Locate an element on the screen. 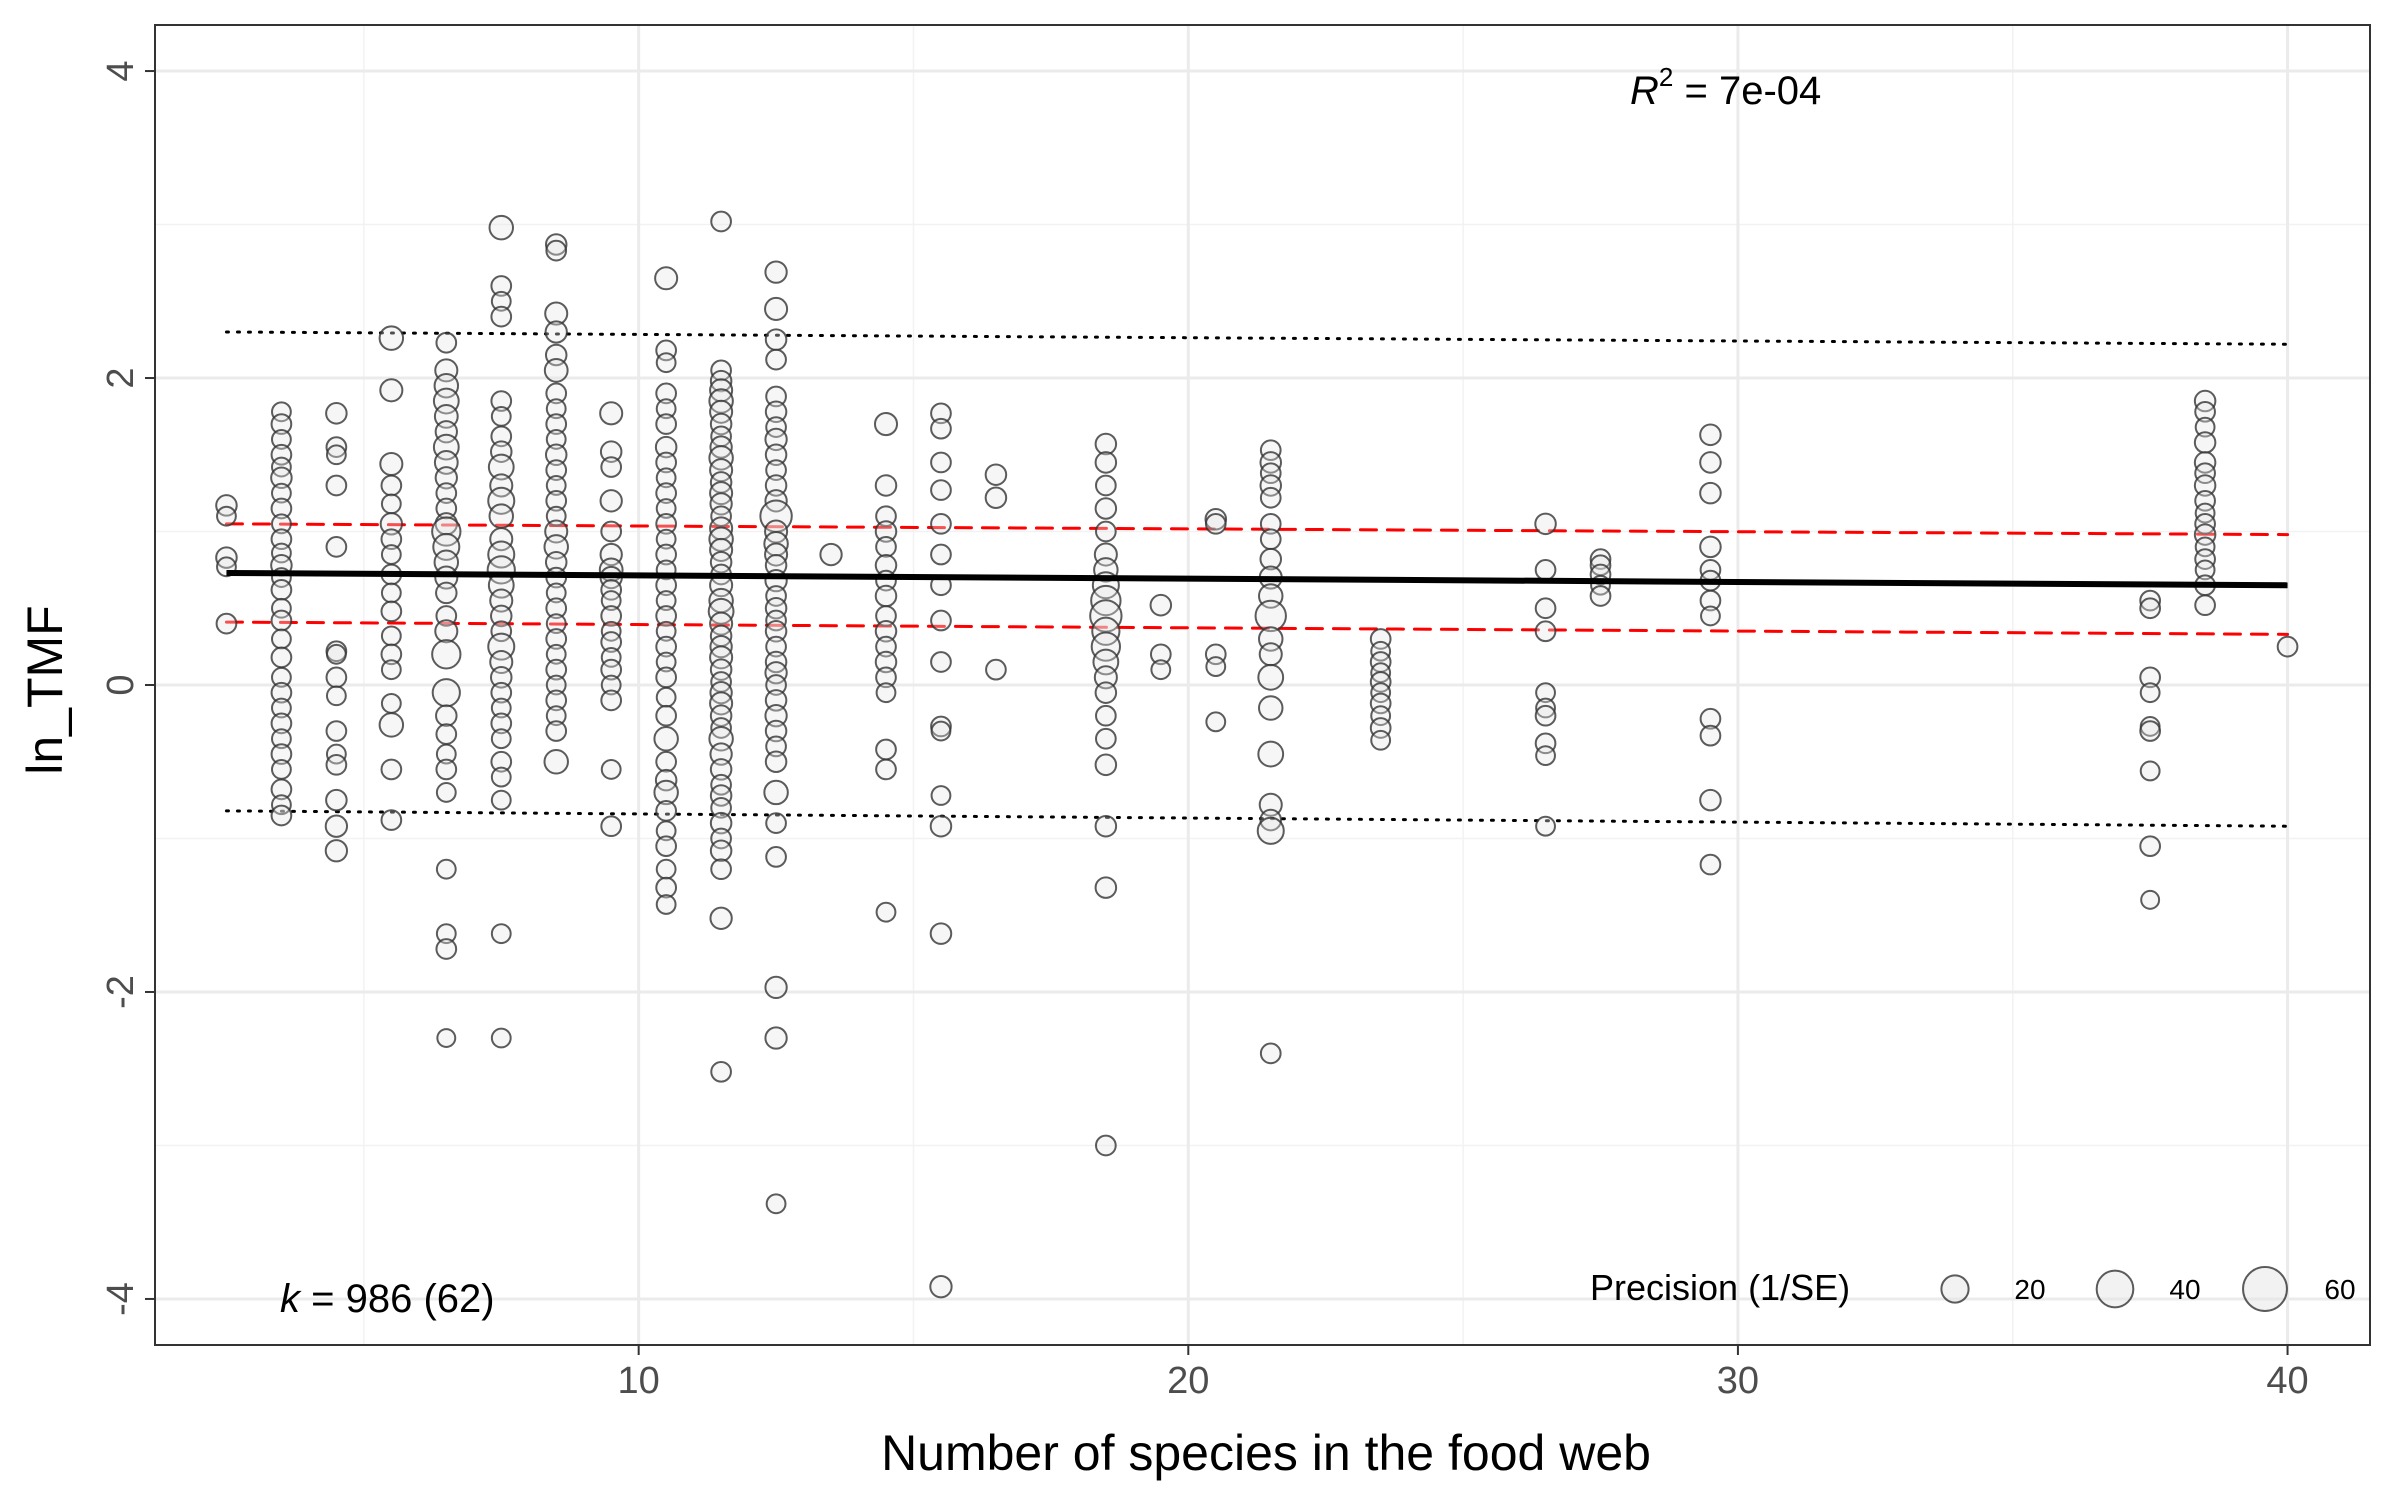 The width and height of the screenshot is (2400, 1505). regression-line is located at coordinates (1257, 579).